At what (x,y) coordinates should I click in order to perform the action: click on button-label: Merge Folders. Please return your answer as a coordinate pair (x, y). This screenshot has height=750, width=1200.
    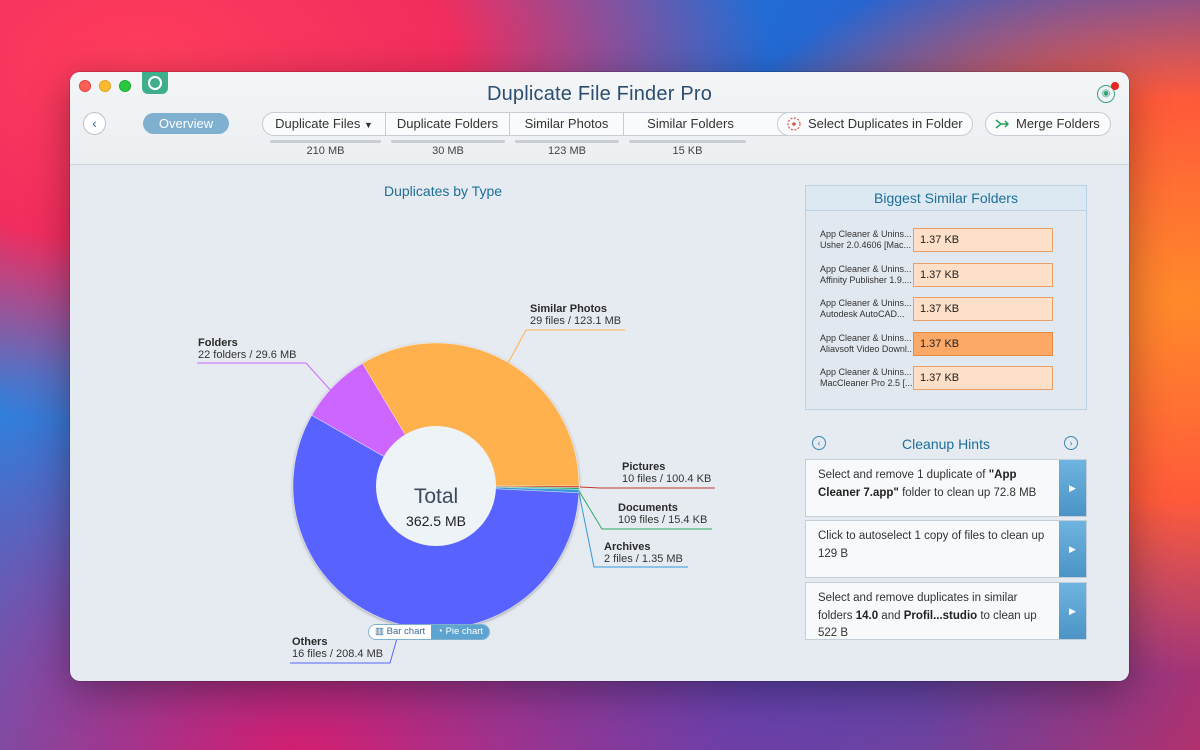
    Looking at the image, I should click on (1058, 123).